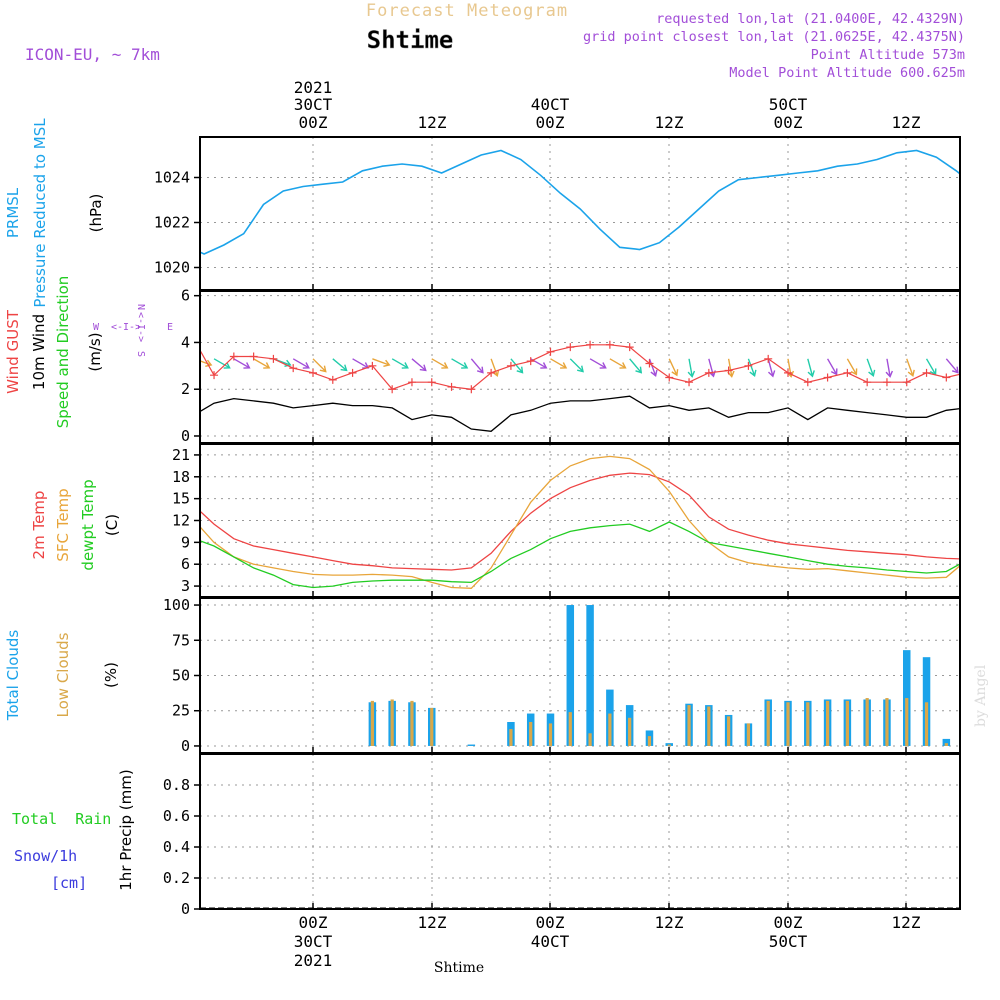 This screenshot has height=1000, width=1000. What do you see at coordinates (39, 525) in the screenshot?
I see `panel-label-temp: 2m Temp` at bounding box center [39, 525].